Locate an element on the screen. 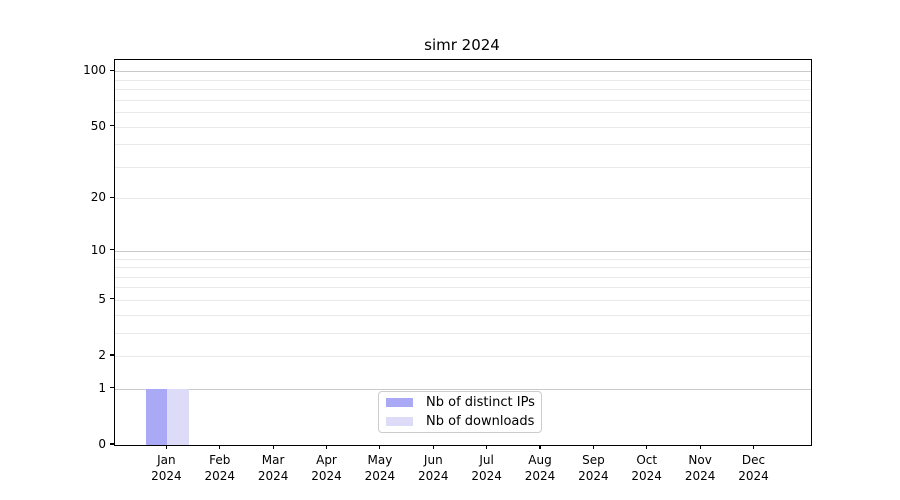 This screenshot has height=500, width=900. legend-swatch-distinct-ips is located at coordinates (399, 402).